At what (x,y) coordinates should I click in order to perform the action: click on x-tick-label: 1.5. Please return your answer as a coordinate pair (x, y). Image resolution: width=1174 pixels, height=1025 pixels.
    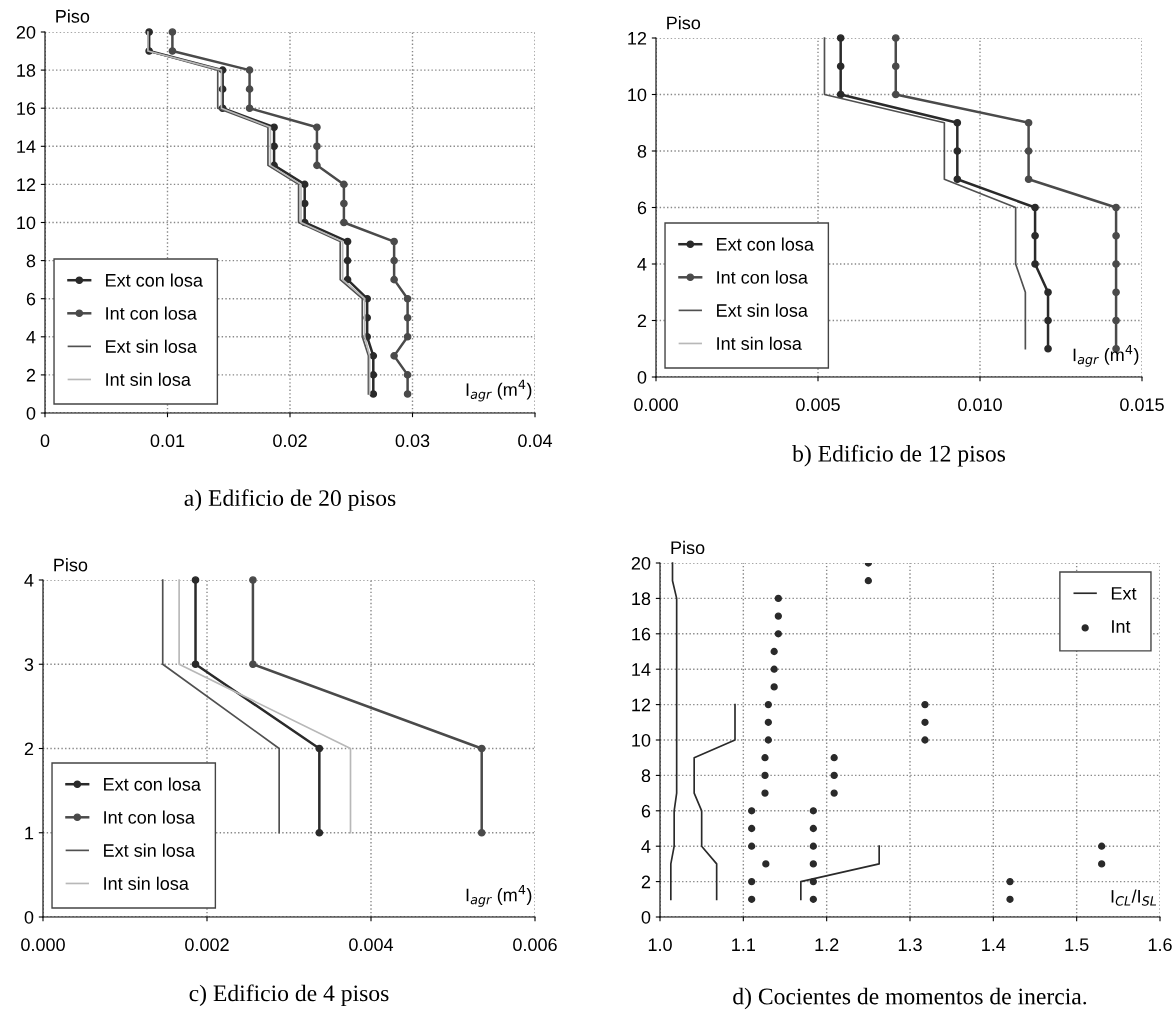
    Looking at the image, I should click on (1077, 945).